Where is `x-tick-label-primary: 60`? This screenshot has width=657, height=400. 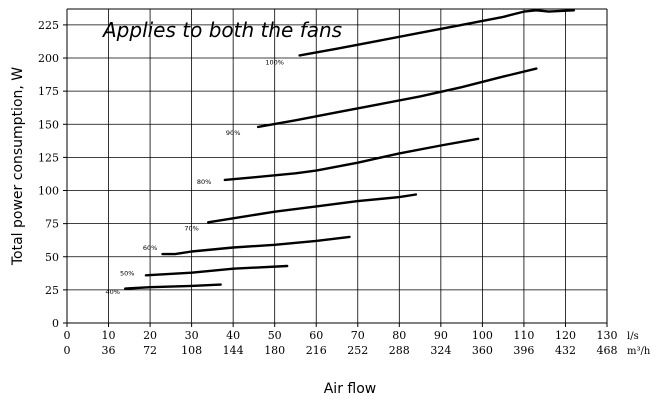 x-tick-label-primary: 60 is located at coordinates (316, 335).